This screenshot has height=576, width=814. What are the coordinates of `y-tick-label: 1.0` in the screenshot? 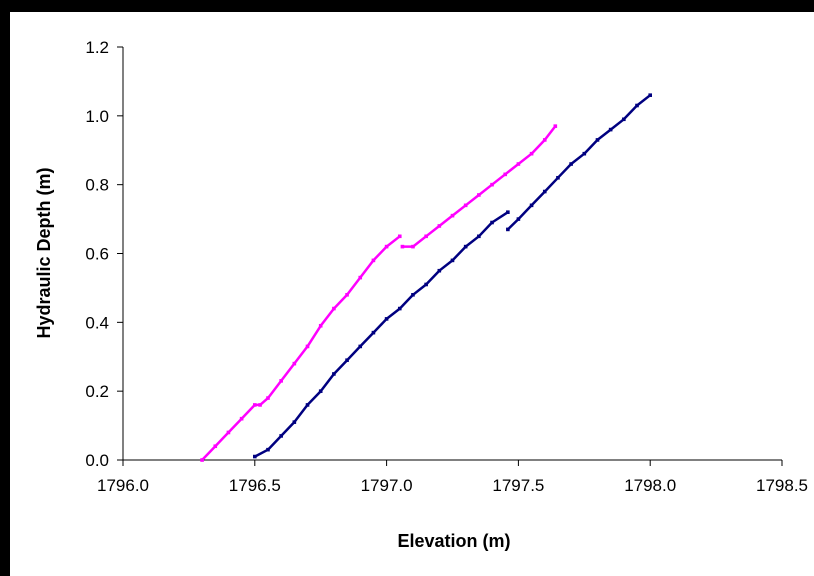 It's located at (97, 116).